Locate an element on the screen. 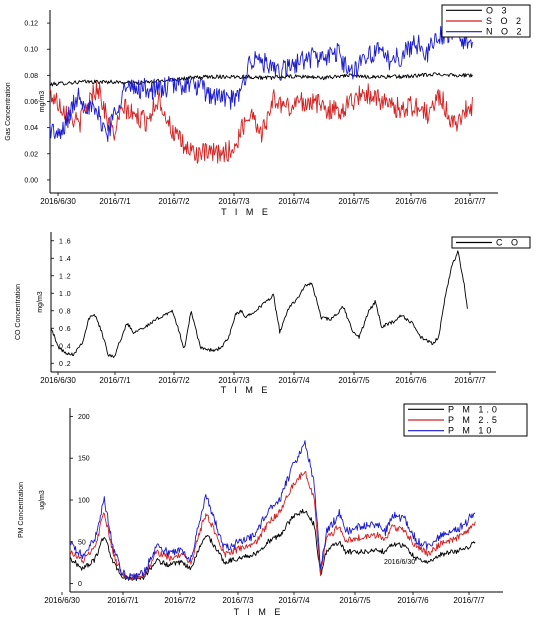  y-tick-label: 0.08 is located at coordinates (31, 76).